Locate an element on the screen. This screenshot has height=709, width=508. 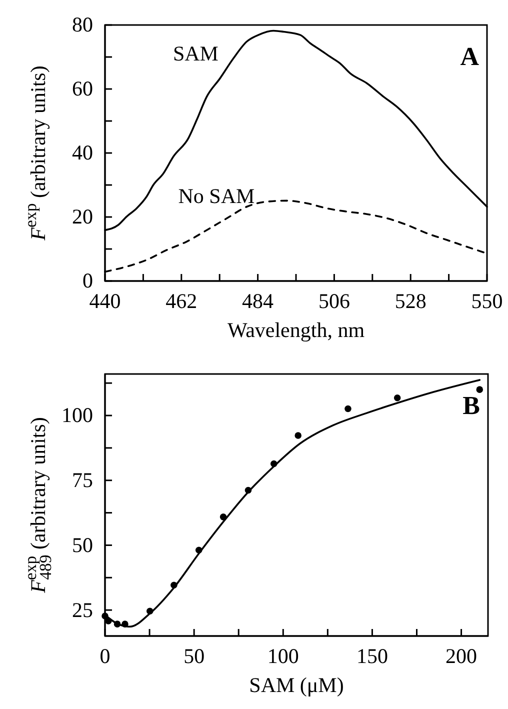
x-tick-label: 150 is located at coordinates (372, 656).